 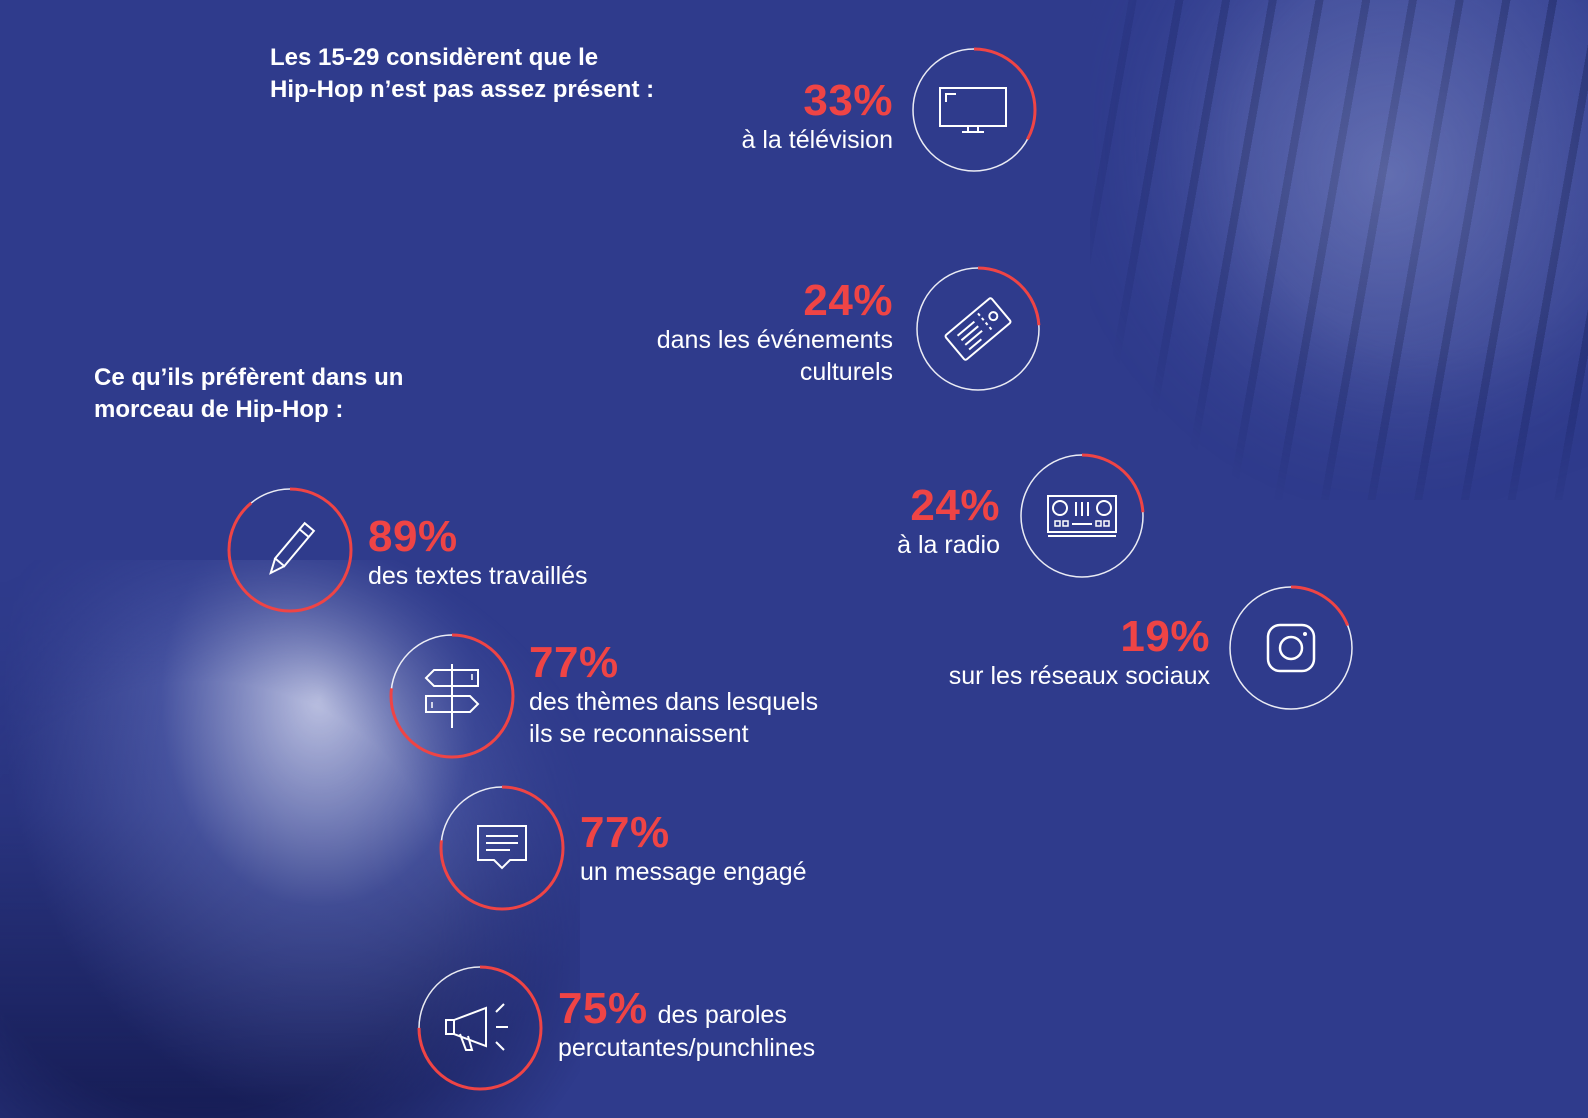 What do you see at coordinates (478, 553) in the screenshot?
I see `stat-texts: 89% des textes travaillés` at bounding box center [478, 553].